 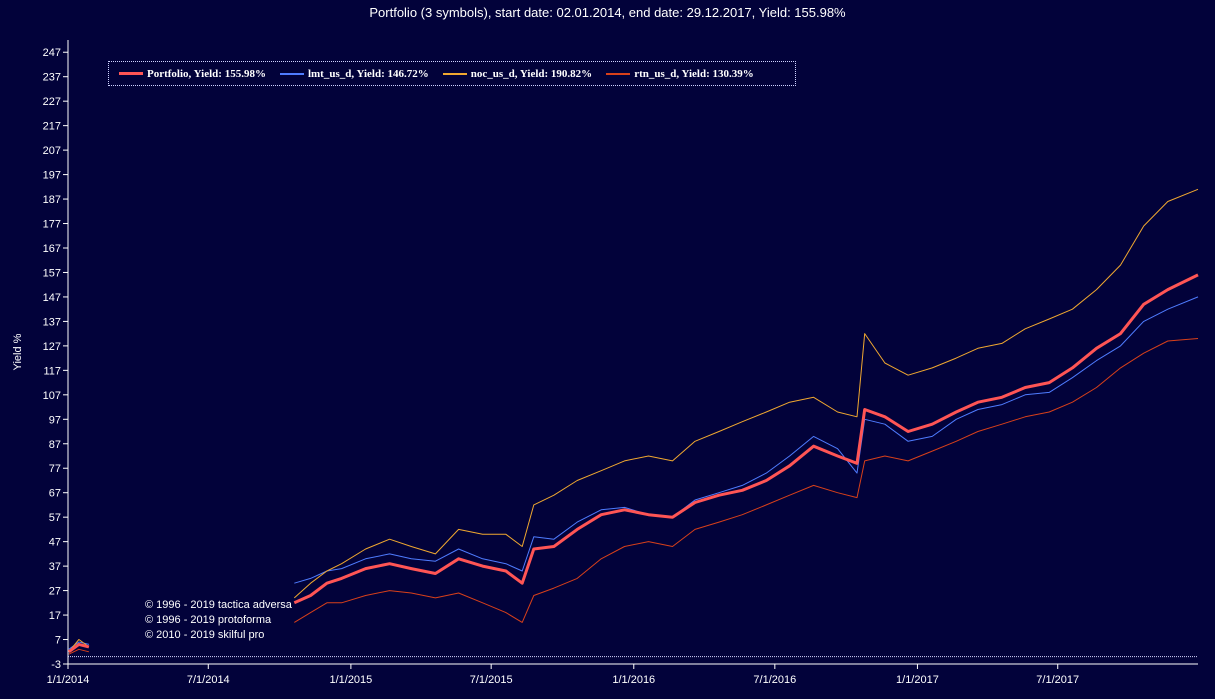 I want to click on series-line-portfolio, so click(x=78, y=648).